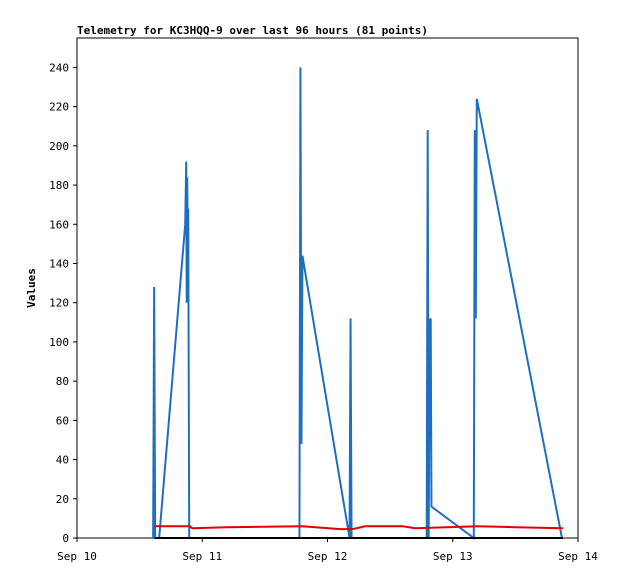  Describe the element at coordinates (59, 107) in the screenshot. I see `y-tick-label: 220` at that location.